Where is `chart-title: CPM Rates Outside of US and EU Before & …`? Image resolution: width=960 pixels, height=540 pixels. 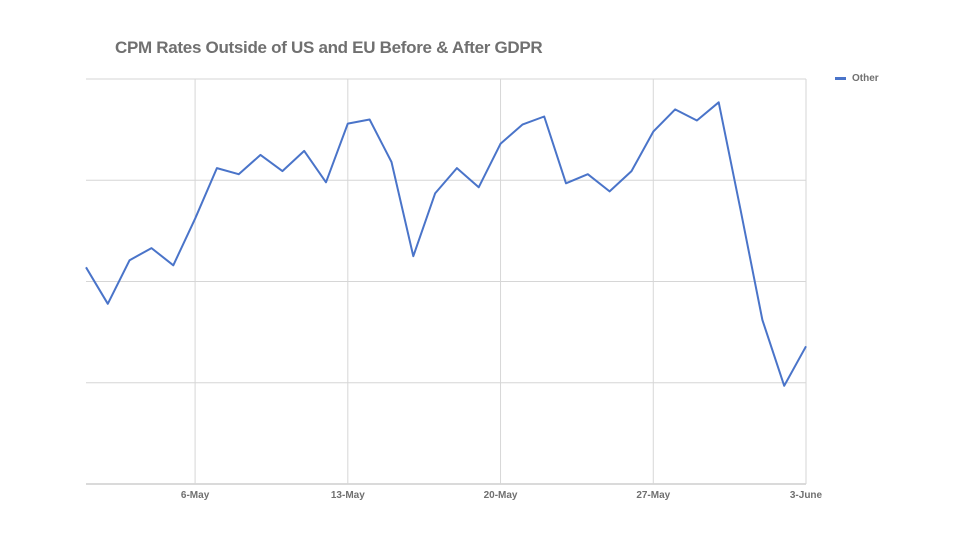 chart-title: CPM Rates Outside of US and EU Before & … is located at coordinates (329, 47).